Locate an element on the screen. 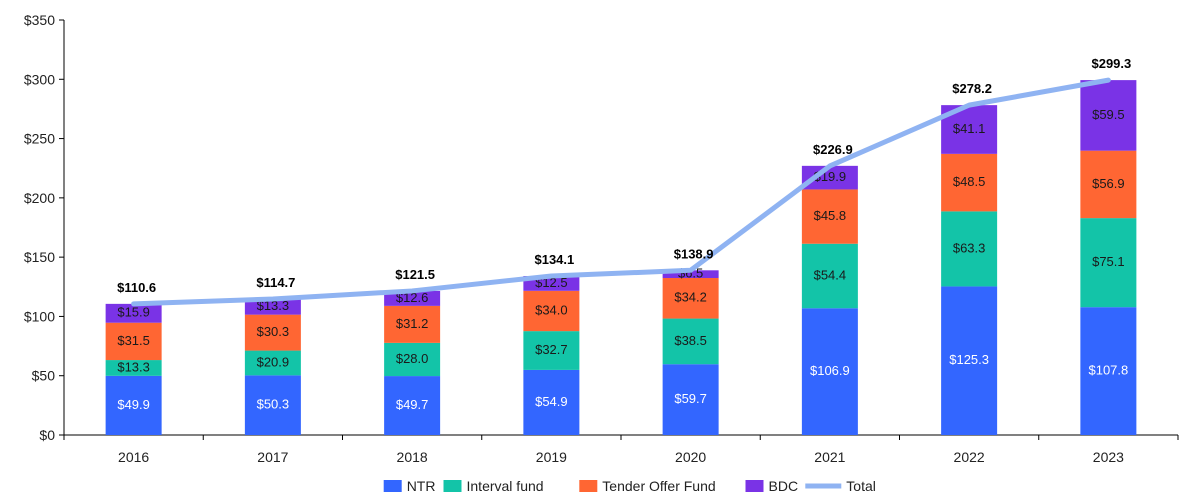 This screenshot has height=502, width=1186. data-label: $48.5 is located at coordinates (969, 181).